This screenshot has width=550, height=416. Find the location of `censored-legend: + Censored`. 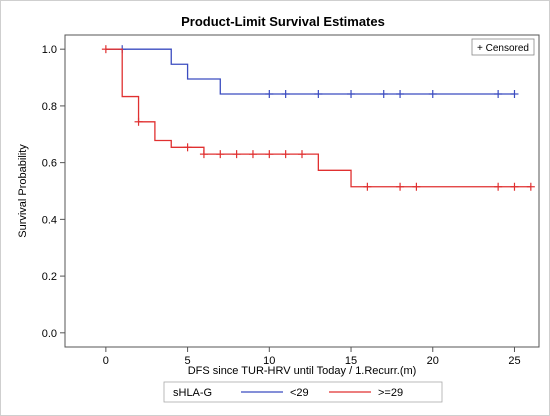

censored-legend: + Censored is located at coordinates (503, 47).